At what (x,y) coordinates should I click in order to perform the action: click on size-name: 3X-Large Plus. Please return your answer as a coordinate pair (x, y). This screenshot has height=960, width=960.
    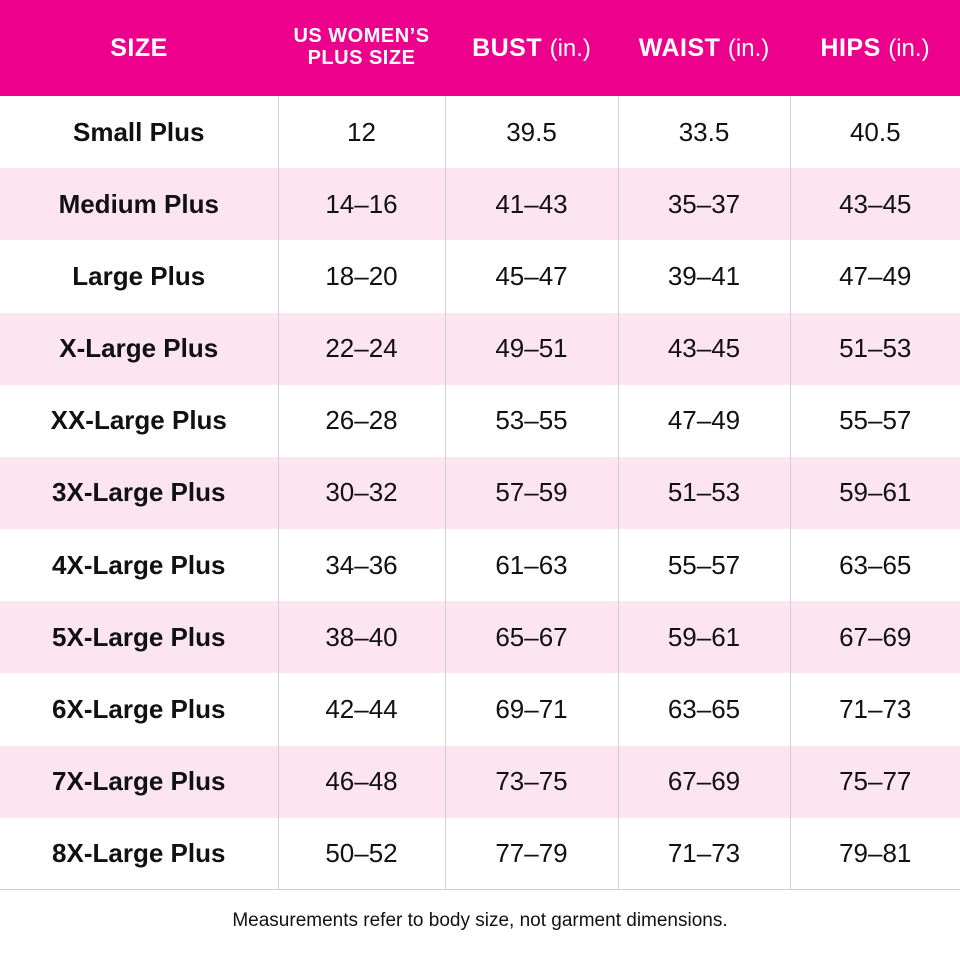
    Looking at the image, I should click on (139, 493).